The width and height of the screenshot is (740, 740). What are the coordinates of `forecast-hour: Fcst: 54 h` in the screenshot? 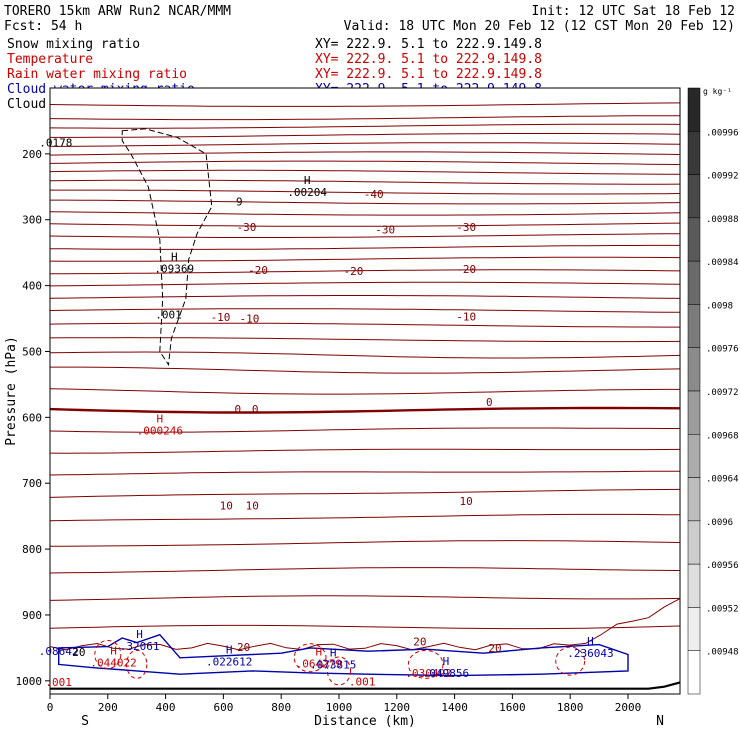 It's located at (43, 26).